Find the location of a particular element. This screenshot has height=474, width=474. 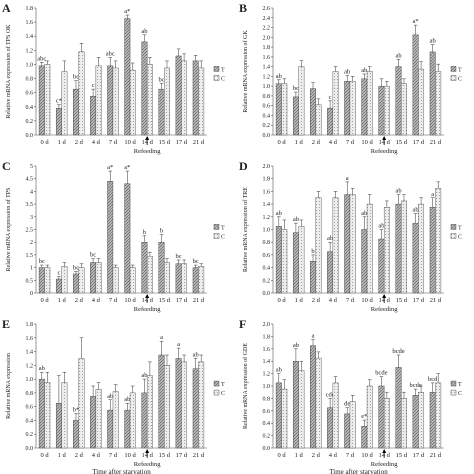

y-tick-label: 1.8 is located at coordinates (267, 337).